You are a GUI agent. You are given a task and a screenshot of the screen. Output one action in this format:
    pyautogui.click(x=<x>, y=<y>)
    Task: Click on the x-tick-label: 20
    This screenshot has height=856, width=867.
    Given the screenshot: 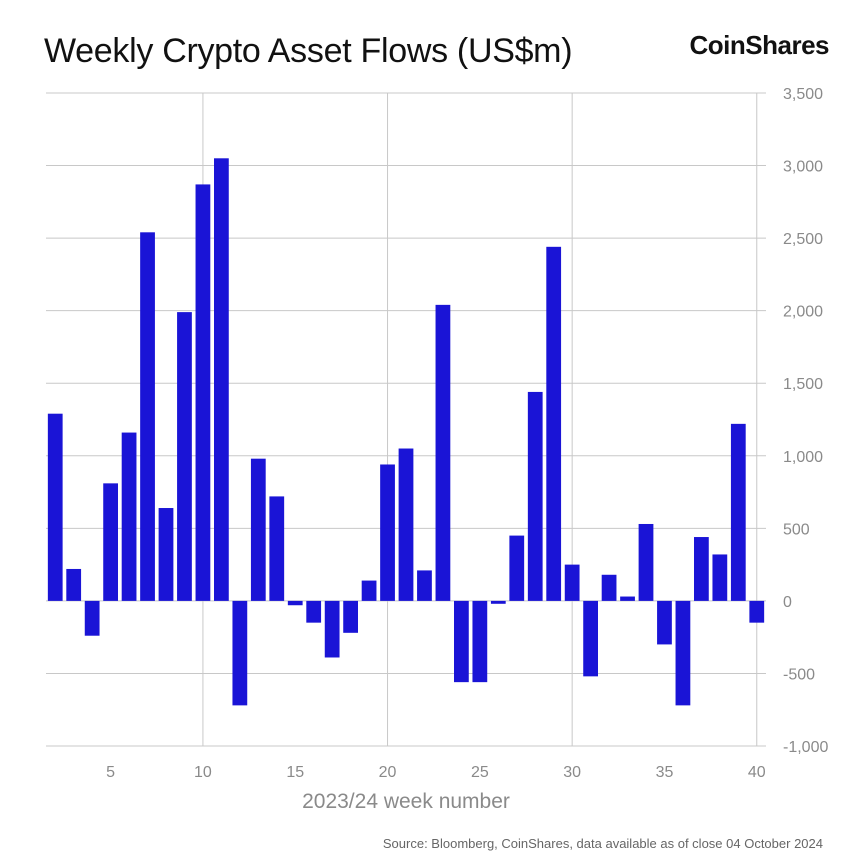 What is the action you would take?
    pyautogui.click(x=388, y=772)
    